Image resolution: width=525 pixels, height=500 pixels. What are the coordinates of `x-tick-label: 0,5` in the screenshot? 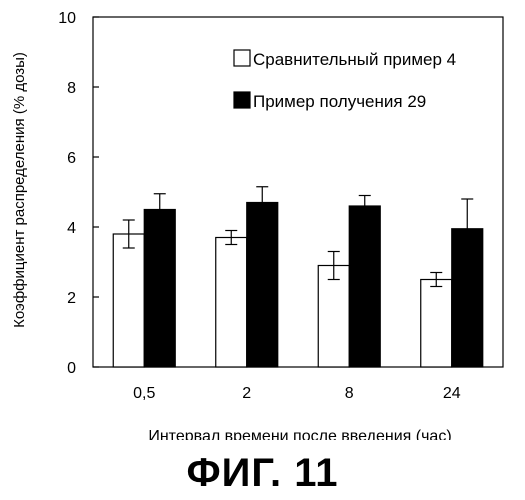 It's located at (144, 393).